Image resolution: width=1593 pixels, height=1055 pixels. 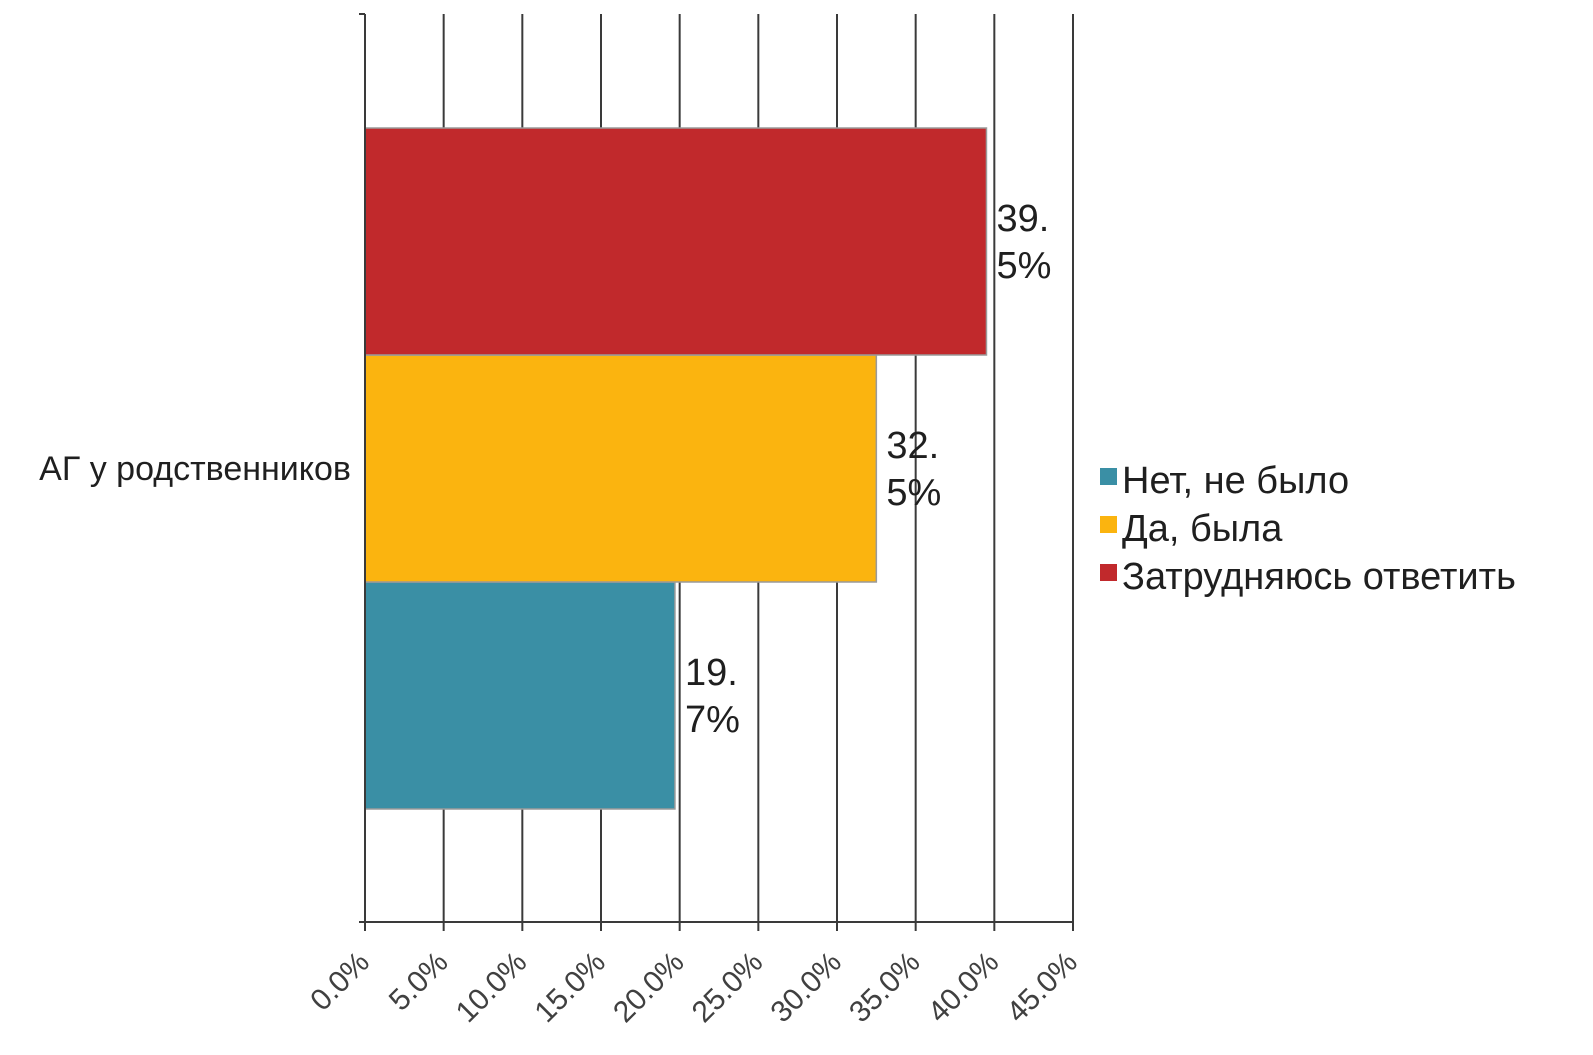 I want to click on legend-label: Нет, не было, so click(x=1235, y=481).